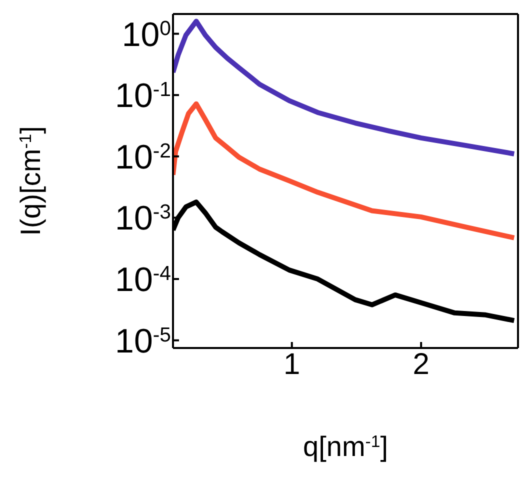 The image size is (531, 479). I want to click on x-tick-label: 2, so click(421, 364).